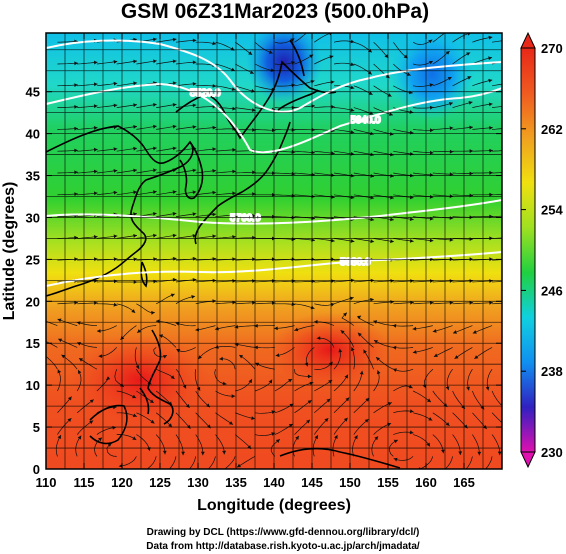 This screenshot has width=566, height=554. I want to click on colorbar-tick-label: 230, so click(552, 452).